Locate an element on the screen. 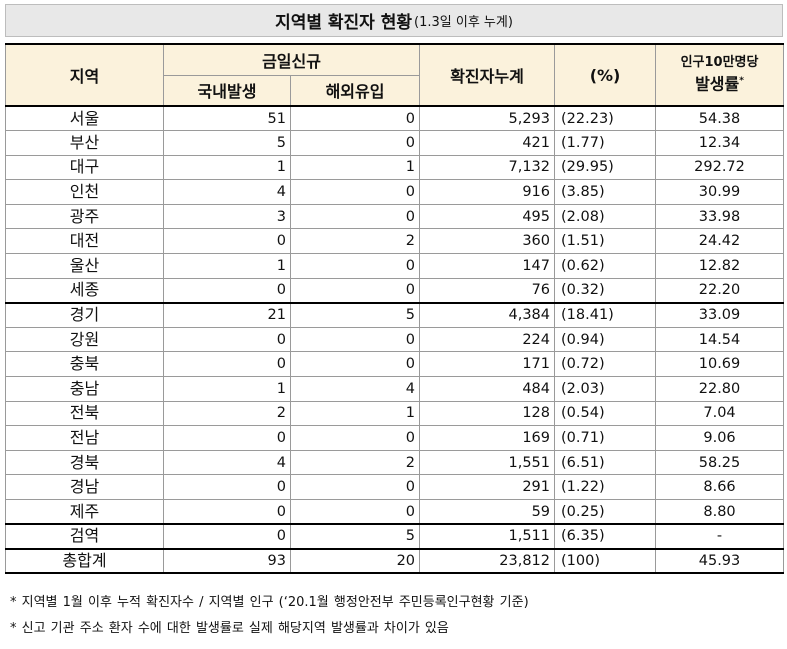 Image resolution: width=787 pixels, height=649 pixels. cell-percent: (0.32) is located at coordinates (605, 290).